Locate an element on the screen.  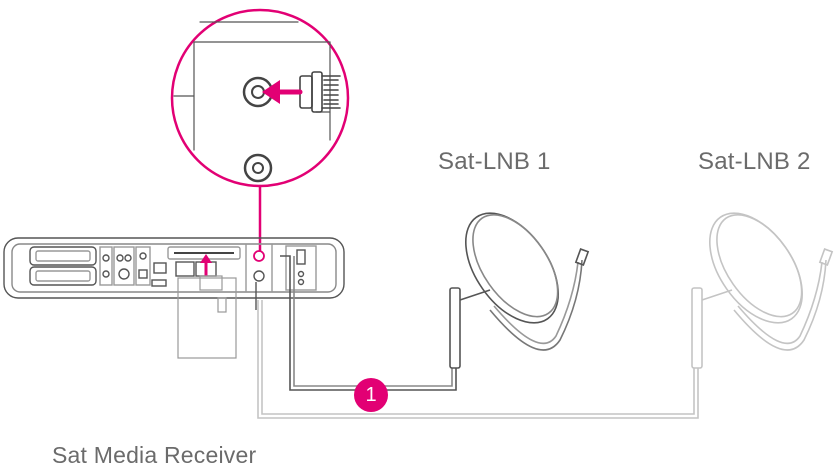
cable-lnb2 is located at coordinates (478, 359).